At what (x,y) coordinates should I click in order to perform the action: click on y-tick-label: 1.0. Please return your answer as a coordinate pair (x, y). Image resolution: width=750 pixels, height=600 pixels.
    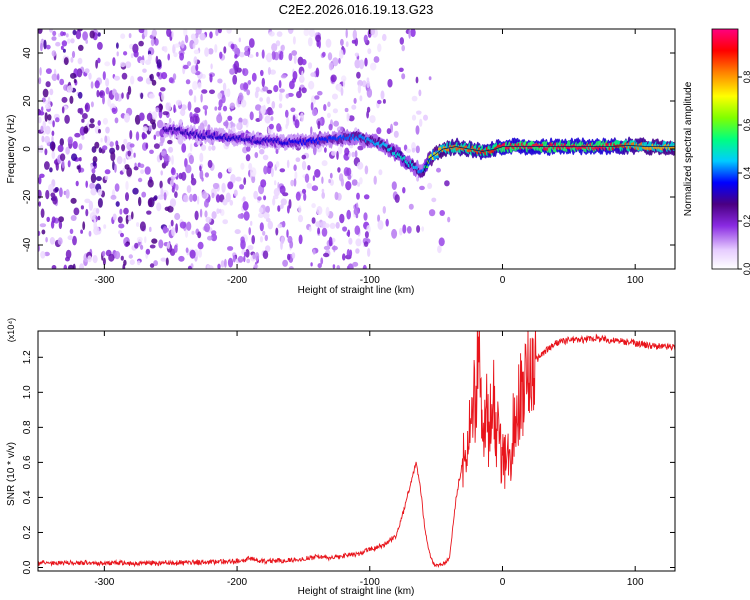
    Looking at the image, I should click on (27, 392).